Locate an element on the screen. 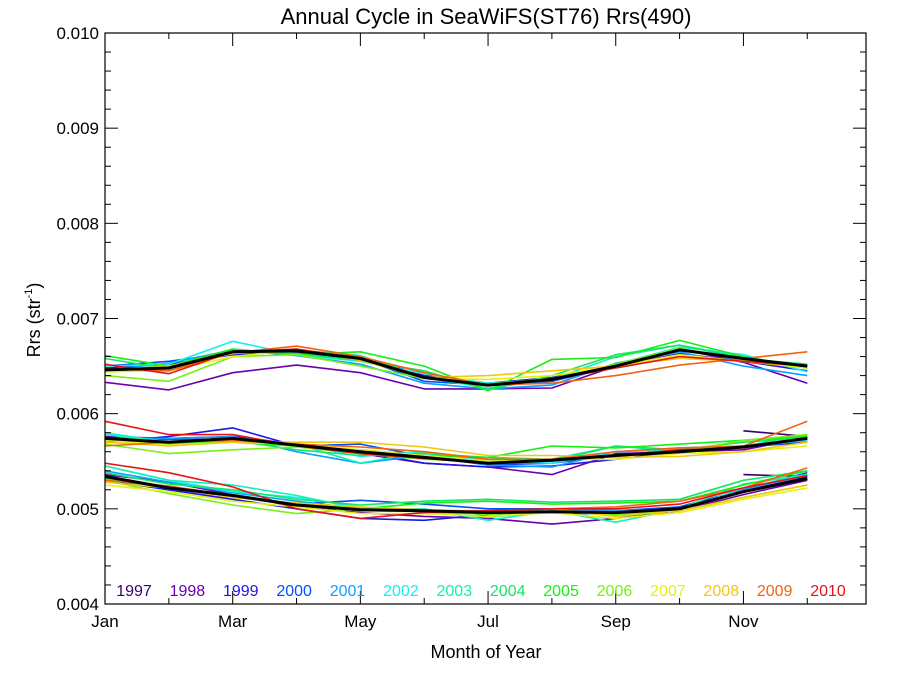  x-tick-label-2: May is located at coordinates (360, 621).